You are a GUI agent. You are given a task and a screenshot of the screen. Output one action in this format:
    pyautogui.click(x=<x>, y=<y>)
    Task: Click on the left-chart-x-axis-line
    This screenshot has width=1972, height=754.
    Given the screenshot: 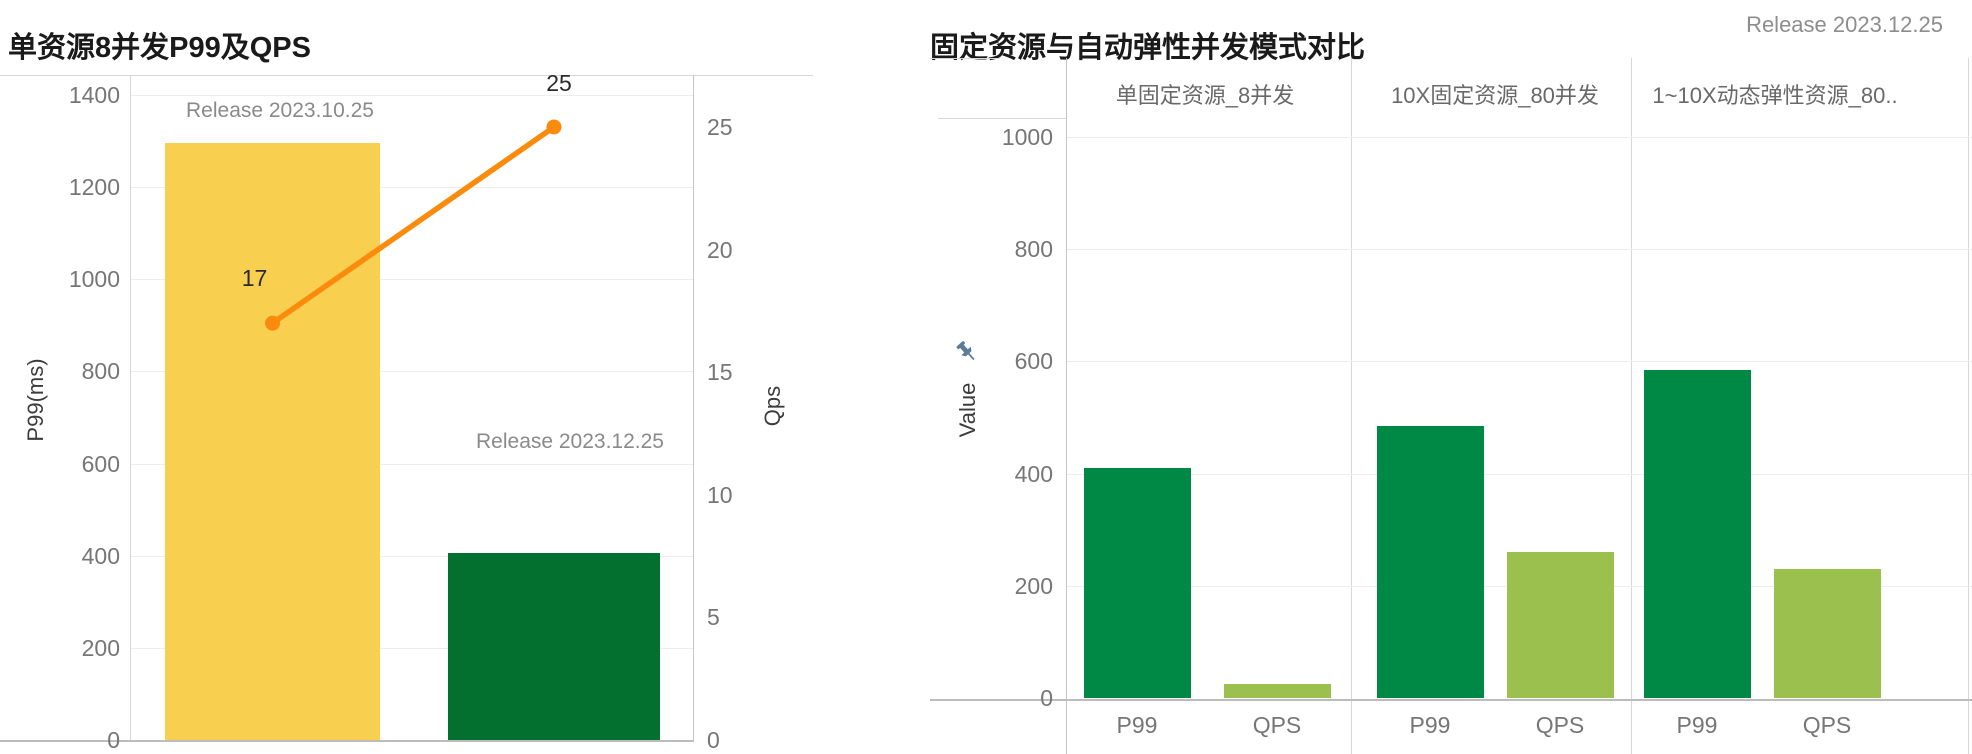 What is the action you would take?
    pyautogui.click(x=346, y=741)
    